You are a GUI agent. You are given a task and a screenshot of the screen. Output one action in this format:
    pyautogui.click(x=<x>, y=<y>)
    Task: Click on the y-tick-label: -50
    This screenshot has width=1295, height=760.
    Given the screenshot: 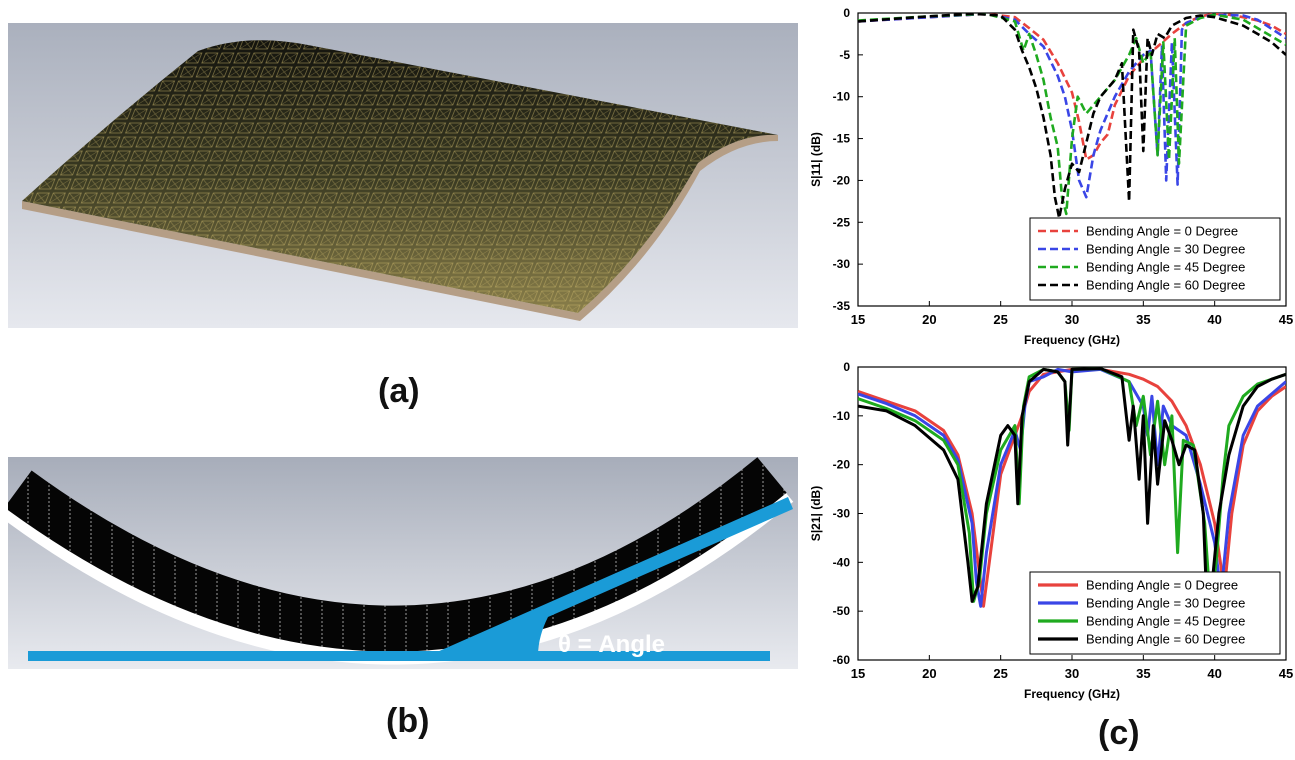 What is the action you would take?
    pyautogui.click(x=842, y=611)
    